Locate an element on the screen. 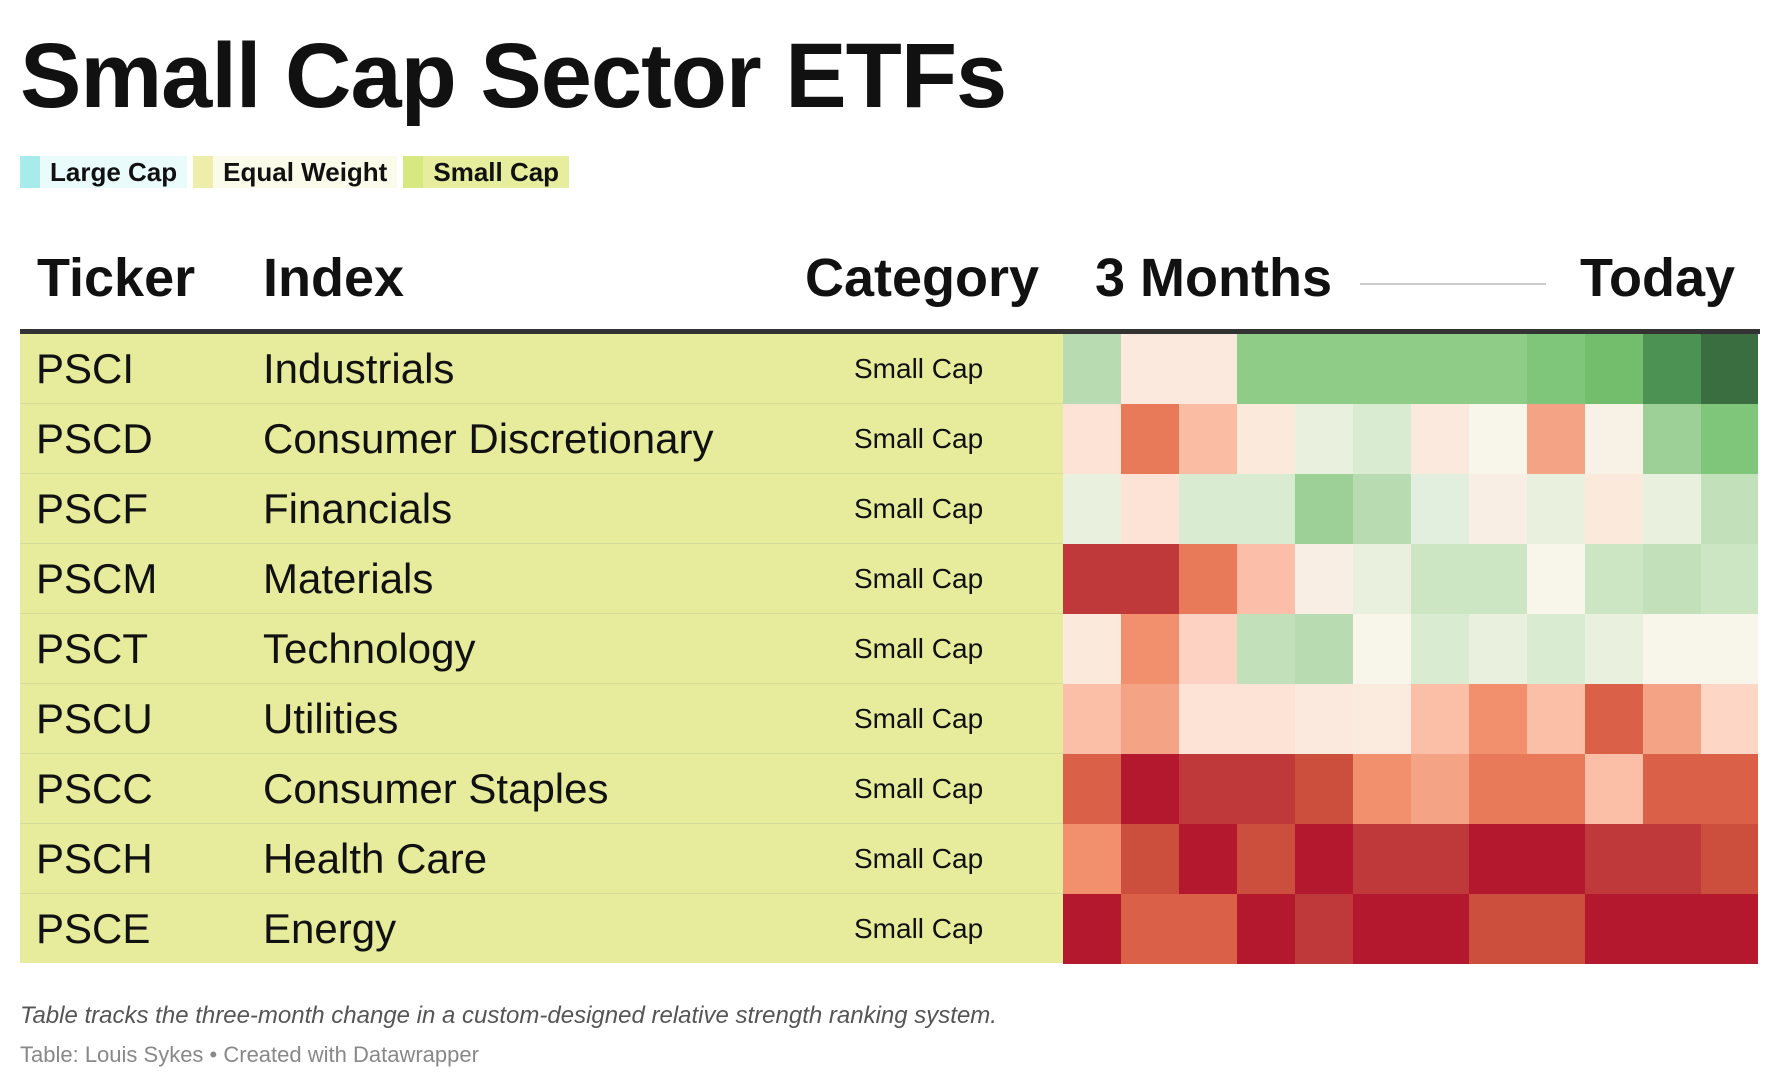 The width and height of the screenshot is (1776, 1086). ticker-cell: PSCH is located at coordinates (94, 858).